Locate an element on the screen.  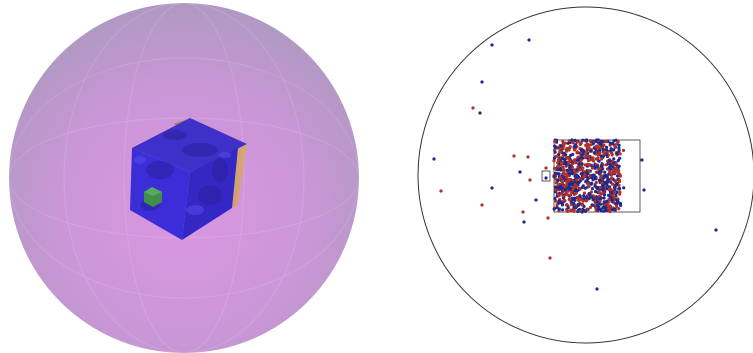
particle-cluster is located at coordinates (589, 176).